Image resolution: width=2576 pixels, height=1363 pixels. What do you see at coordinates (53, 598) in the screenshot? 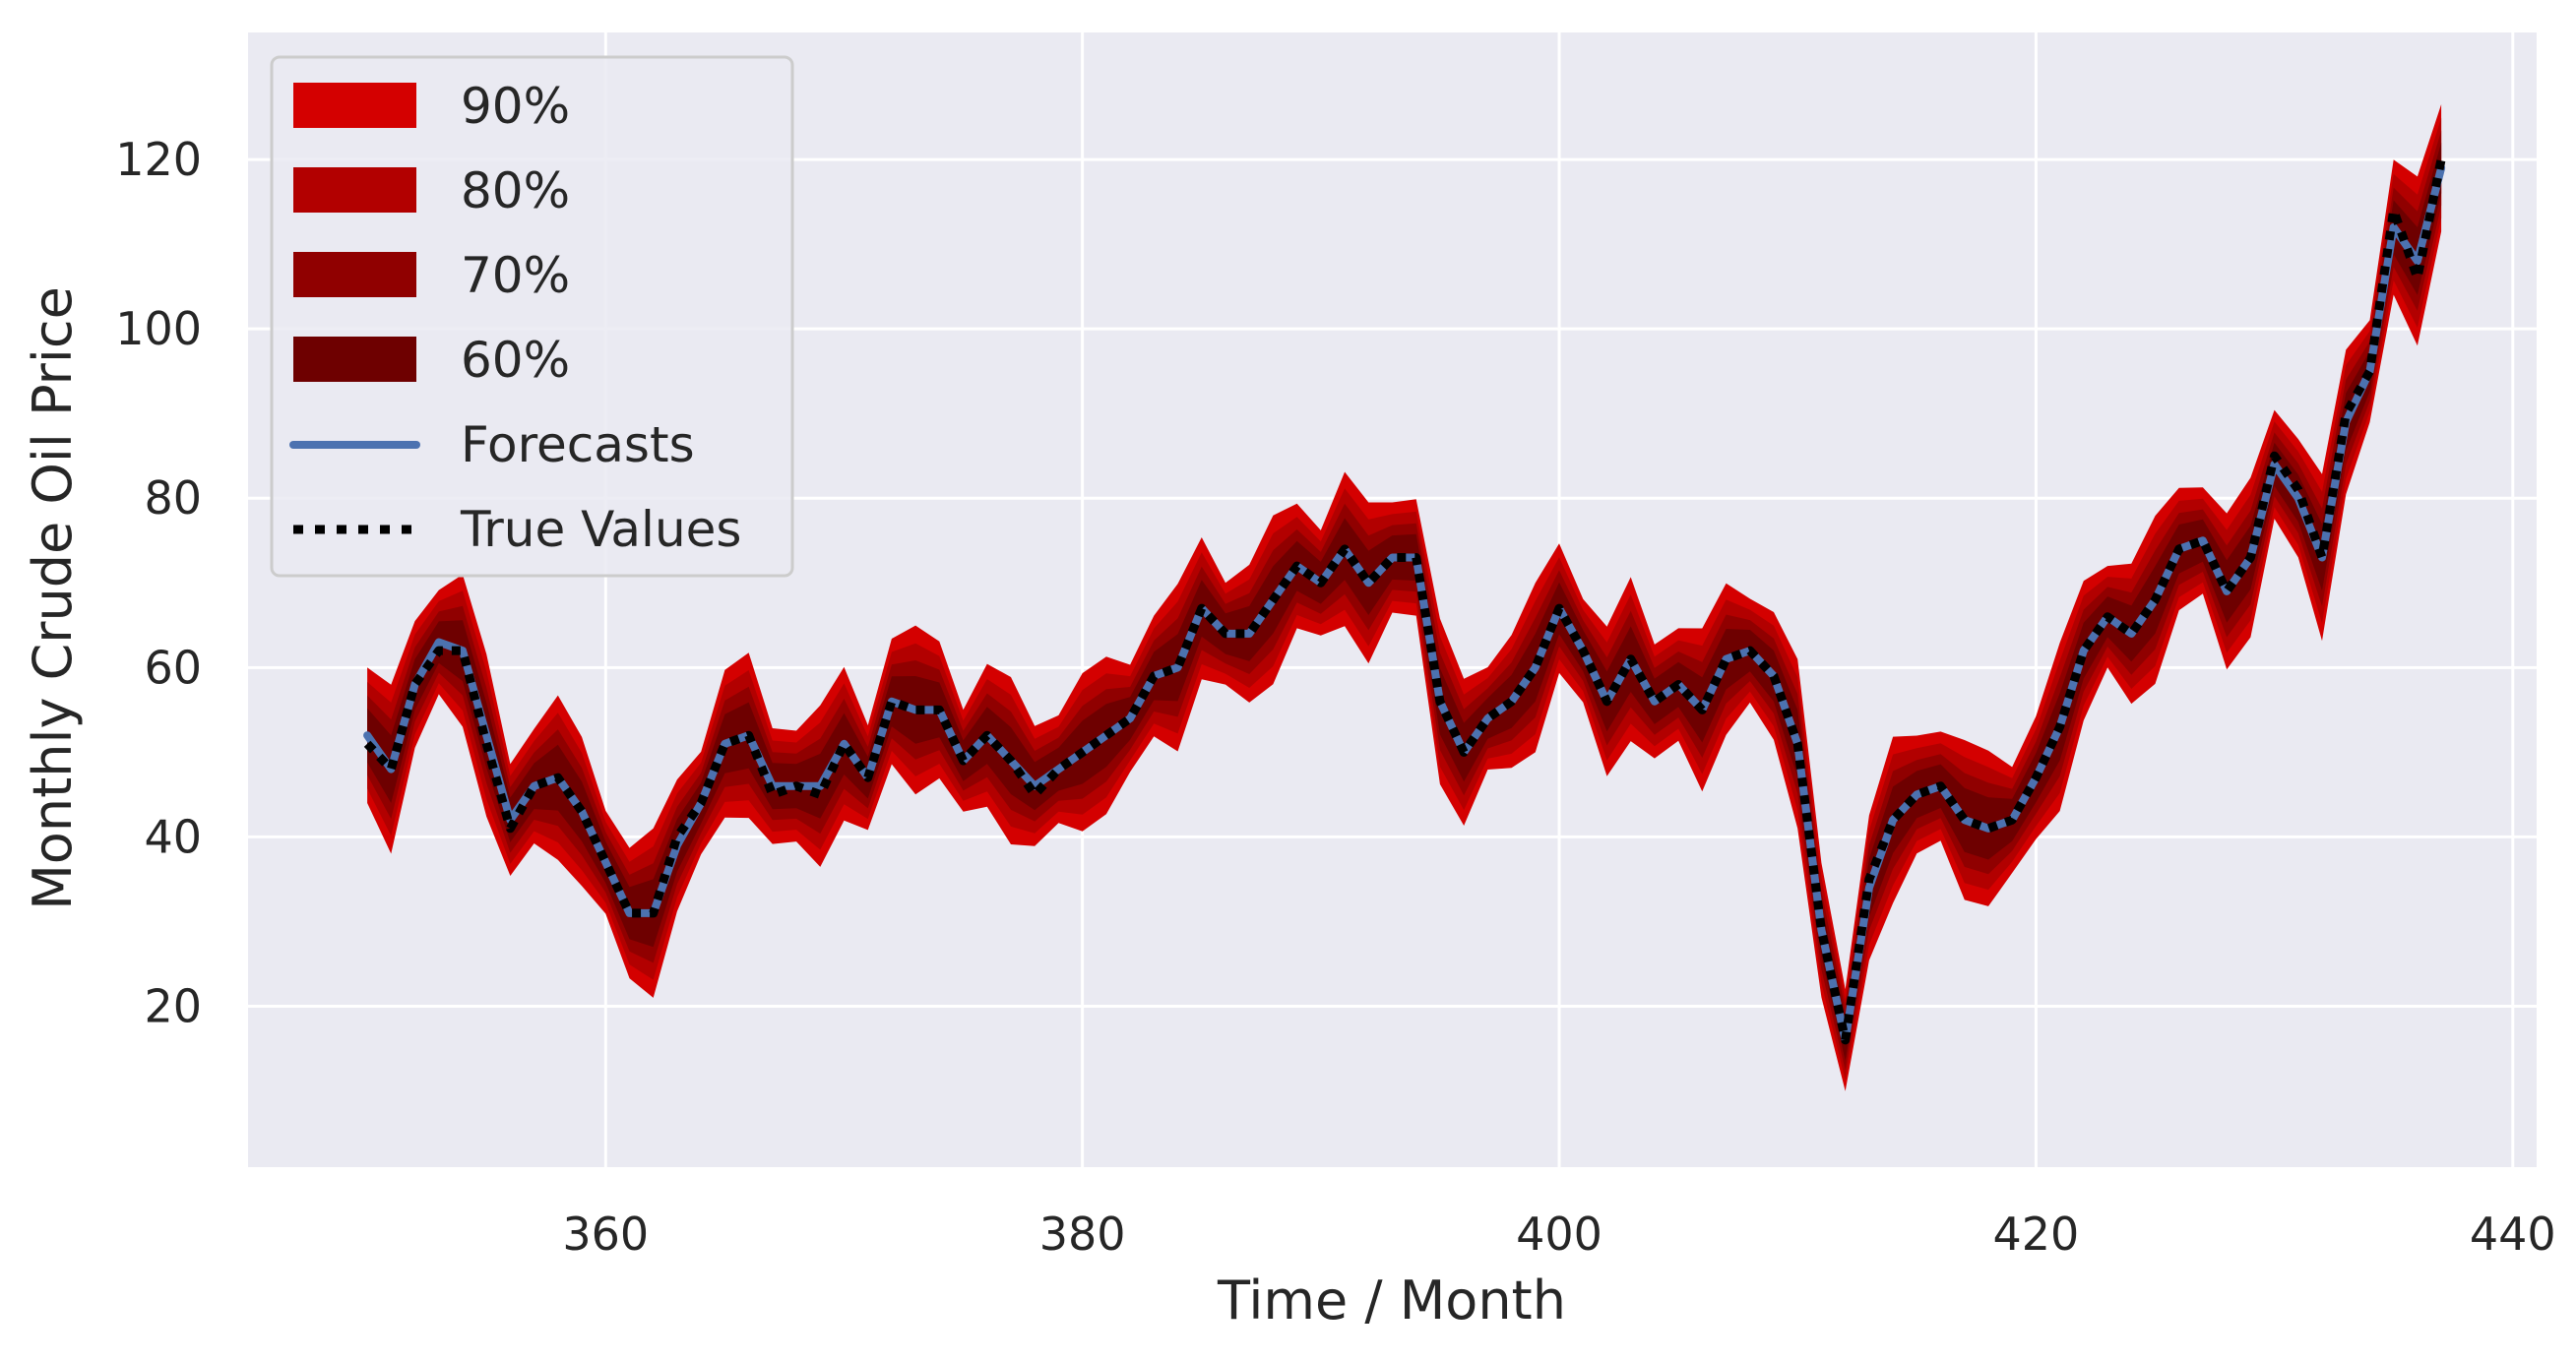
I see `y-axis-label: Monthly Crude Oil Price` at bounding box center [53, 598].